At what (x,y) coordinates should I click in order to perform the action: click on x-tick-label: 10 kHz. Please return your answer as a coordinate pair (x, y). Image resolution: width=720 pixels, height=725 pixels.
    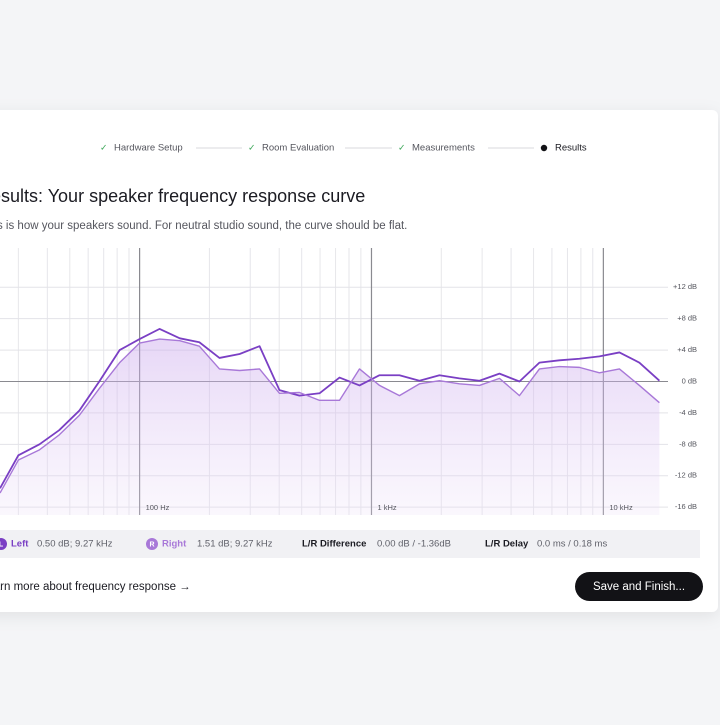
    Looking at the image, I should click on (621, 507).